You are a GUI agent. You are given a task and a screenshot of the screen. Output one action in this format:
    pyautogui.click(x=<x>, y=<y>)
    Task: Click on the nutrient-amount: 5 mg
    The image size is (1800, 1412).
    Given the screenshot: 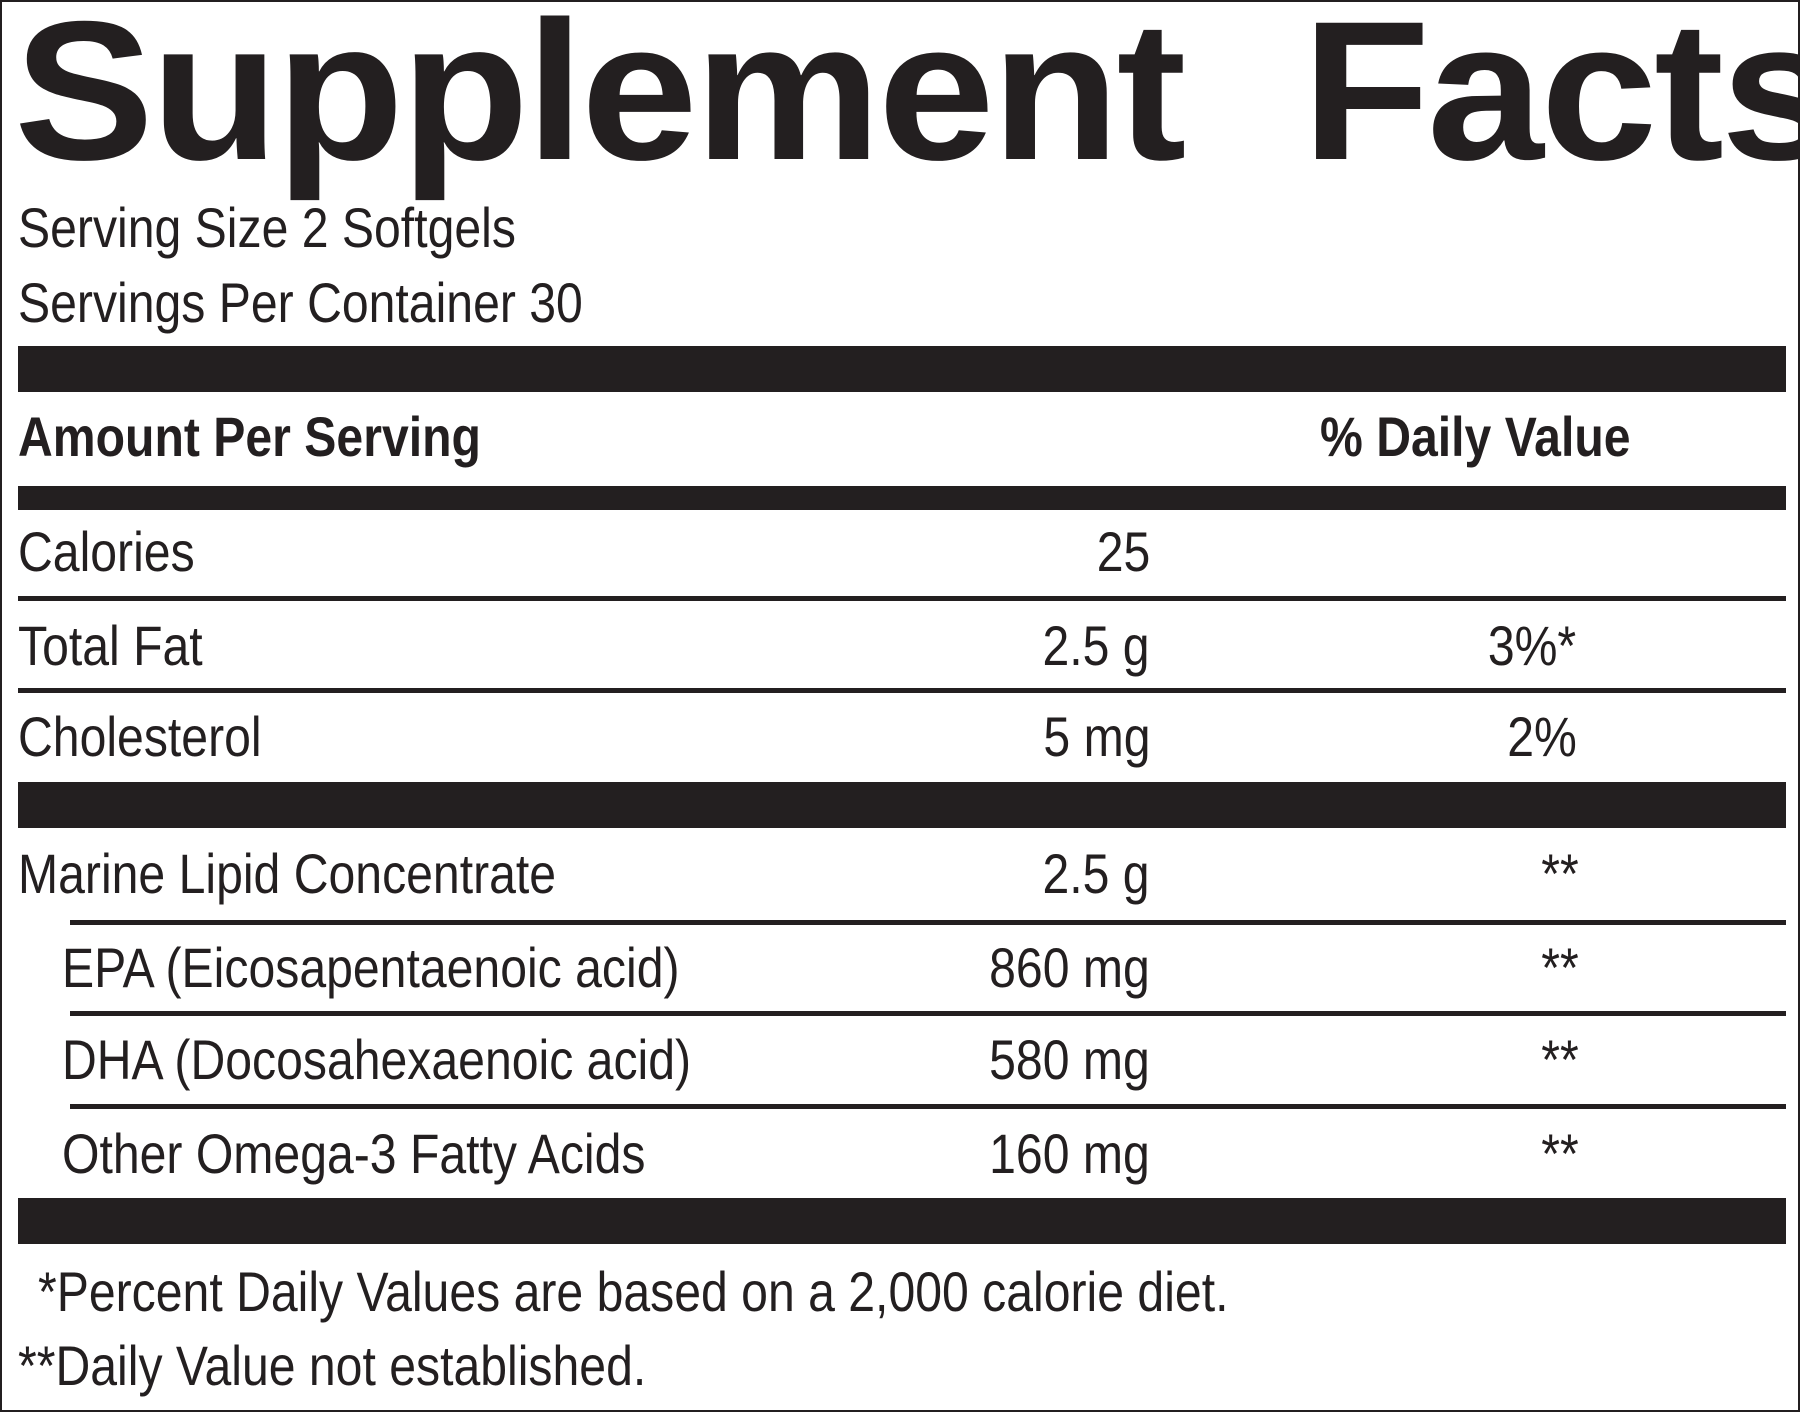 What is the action you would take?
    pyautogui.click(x=1096, y=736)
    